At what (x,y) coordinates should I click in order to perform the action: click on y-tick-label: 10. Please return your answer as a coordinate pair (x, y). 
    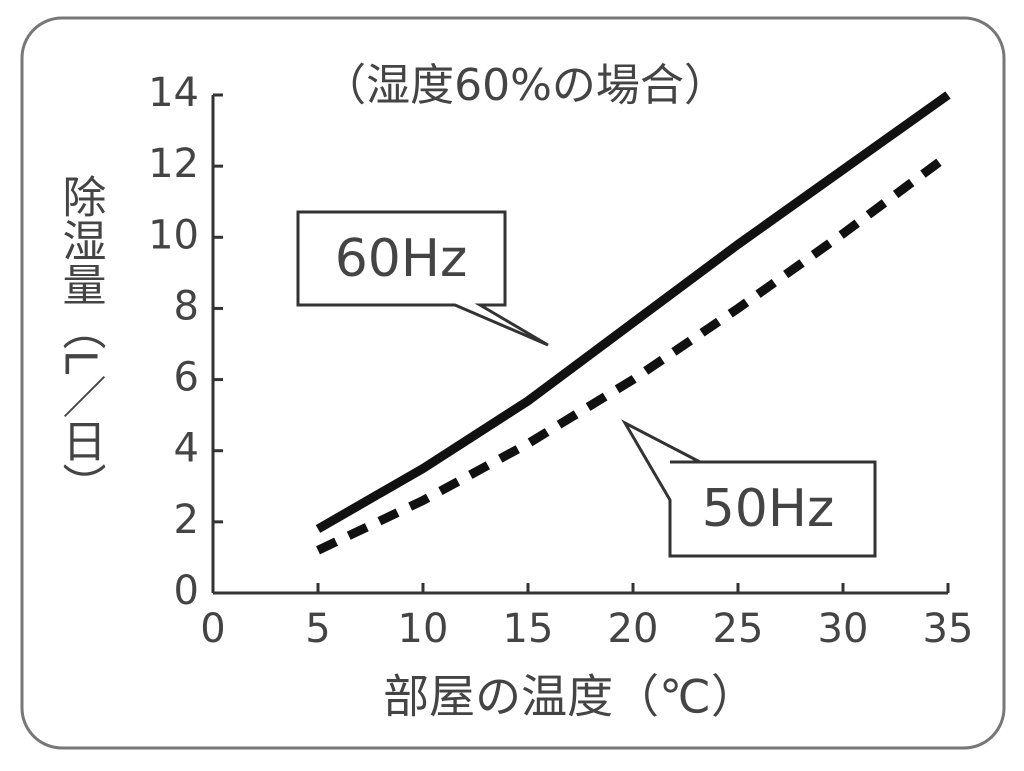
    Looking at the image, I should click on (173, 235).